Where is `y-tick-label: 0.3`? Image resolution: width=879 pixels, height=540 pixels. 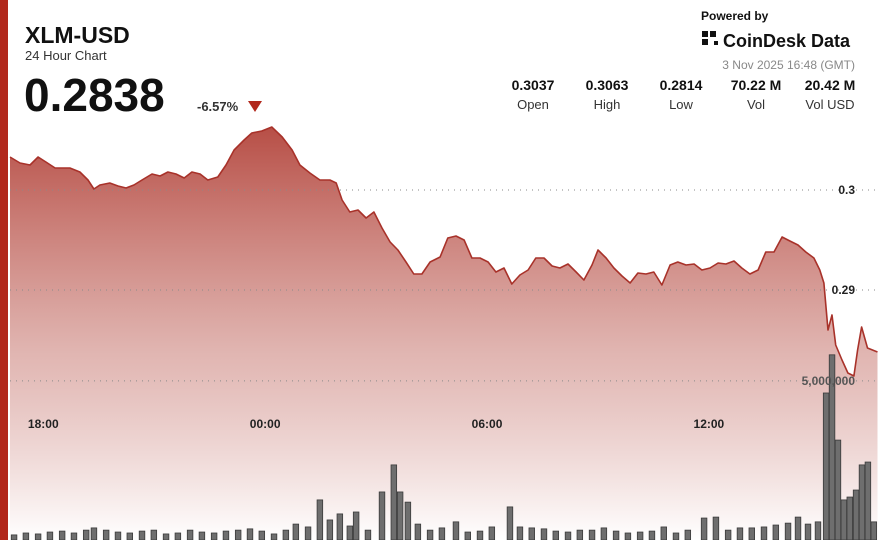 y-tick-label: 0.3 is located at coordinates (846, 190).